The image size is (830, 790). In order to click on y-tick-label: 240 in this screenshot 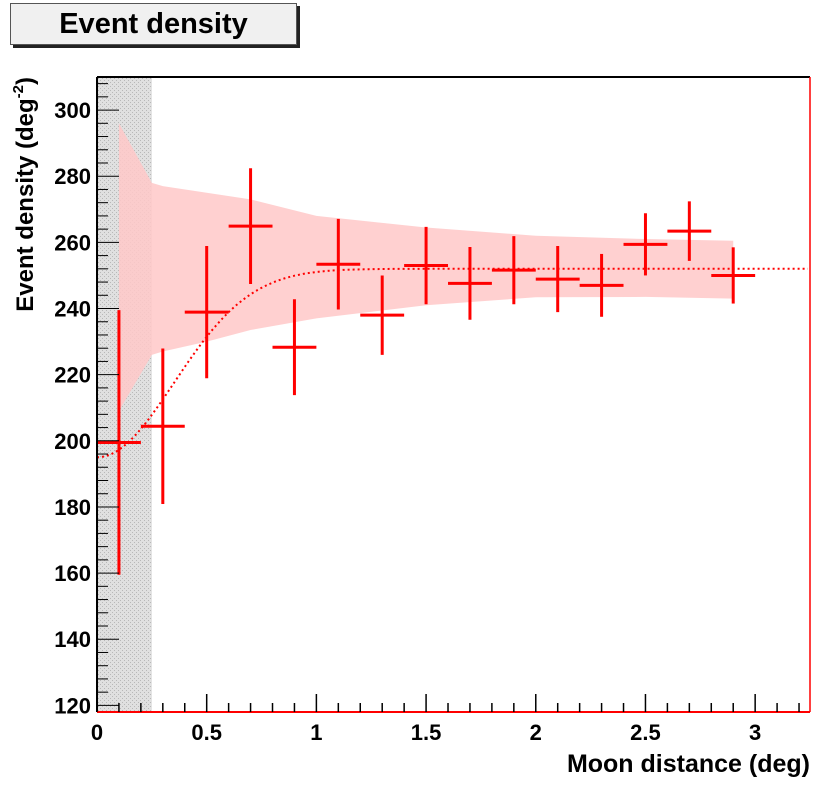, I will do `click(72, 309)`.